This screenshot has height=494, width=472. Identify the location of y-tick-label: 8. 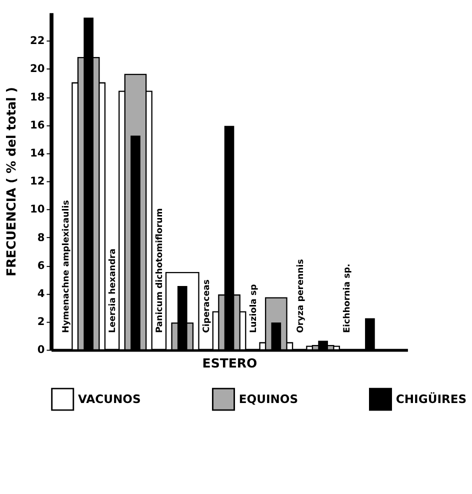
(41, 238).